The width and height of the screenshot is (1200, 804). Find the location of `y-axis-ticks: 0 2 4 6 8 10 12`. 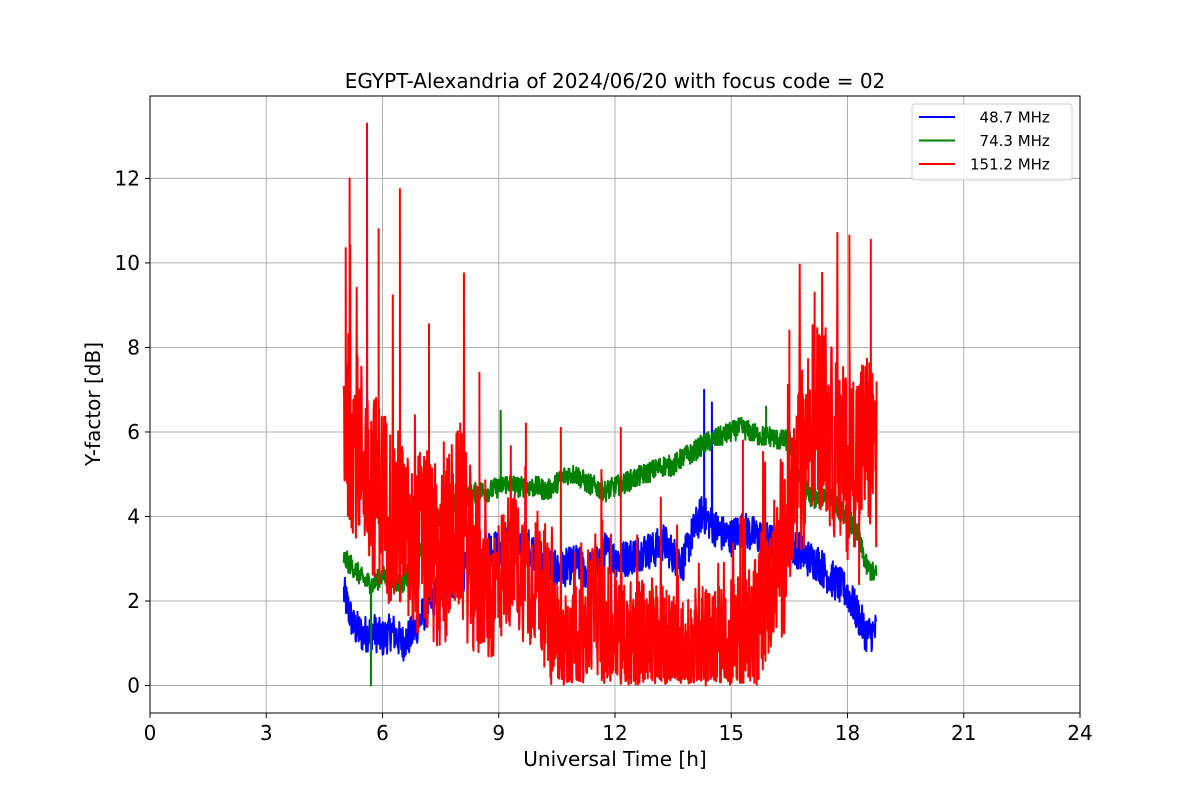

y-axis-ticks: 0 2 4 6 8 10 12 is located at coordinates (132, 432).